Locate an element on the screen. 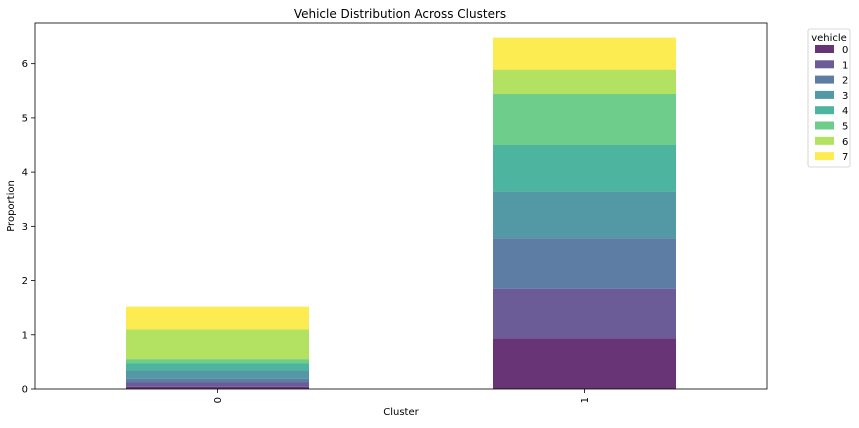  y-tick-label: 5 is located at coordinates (25, 118).